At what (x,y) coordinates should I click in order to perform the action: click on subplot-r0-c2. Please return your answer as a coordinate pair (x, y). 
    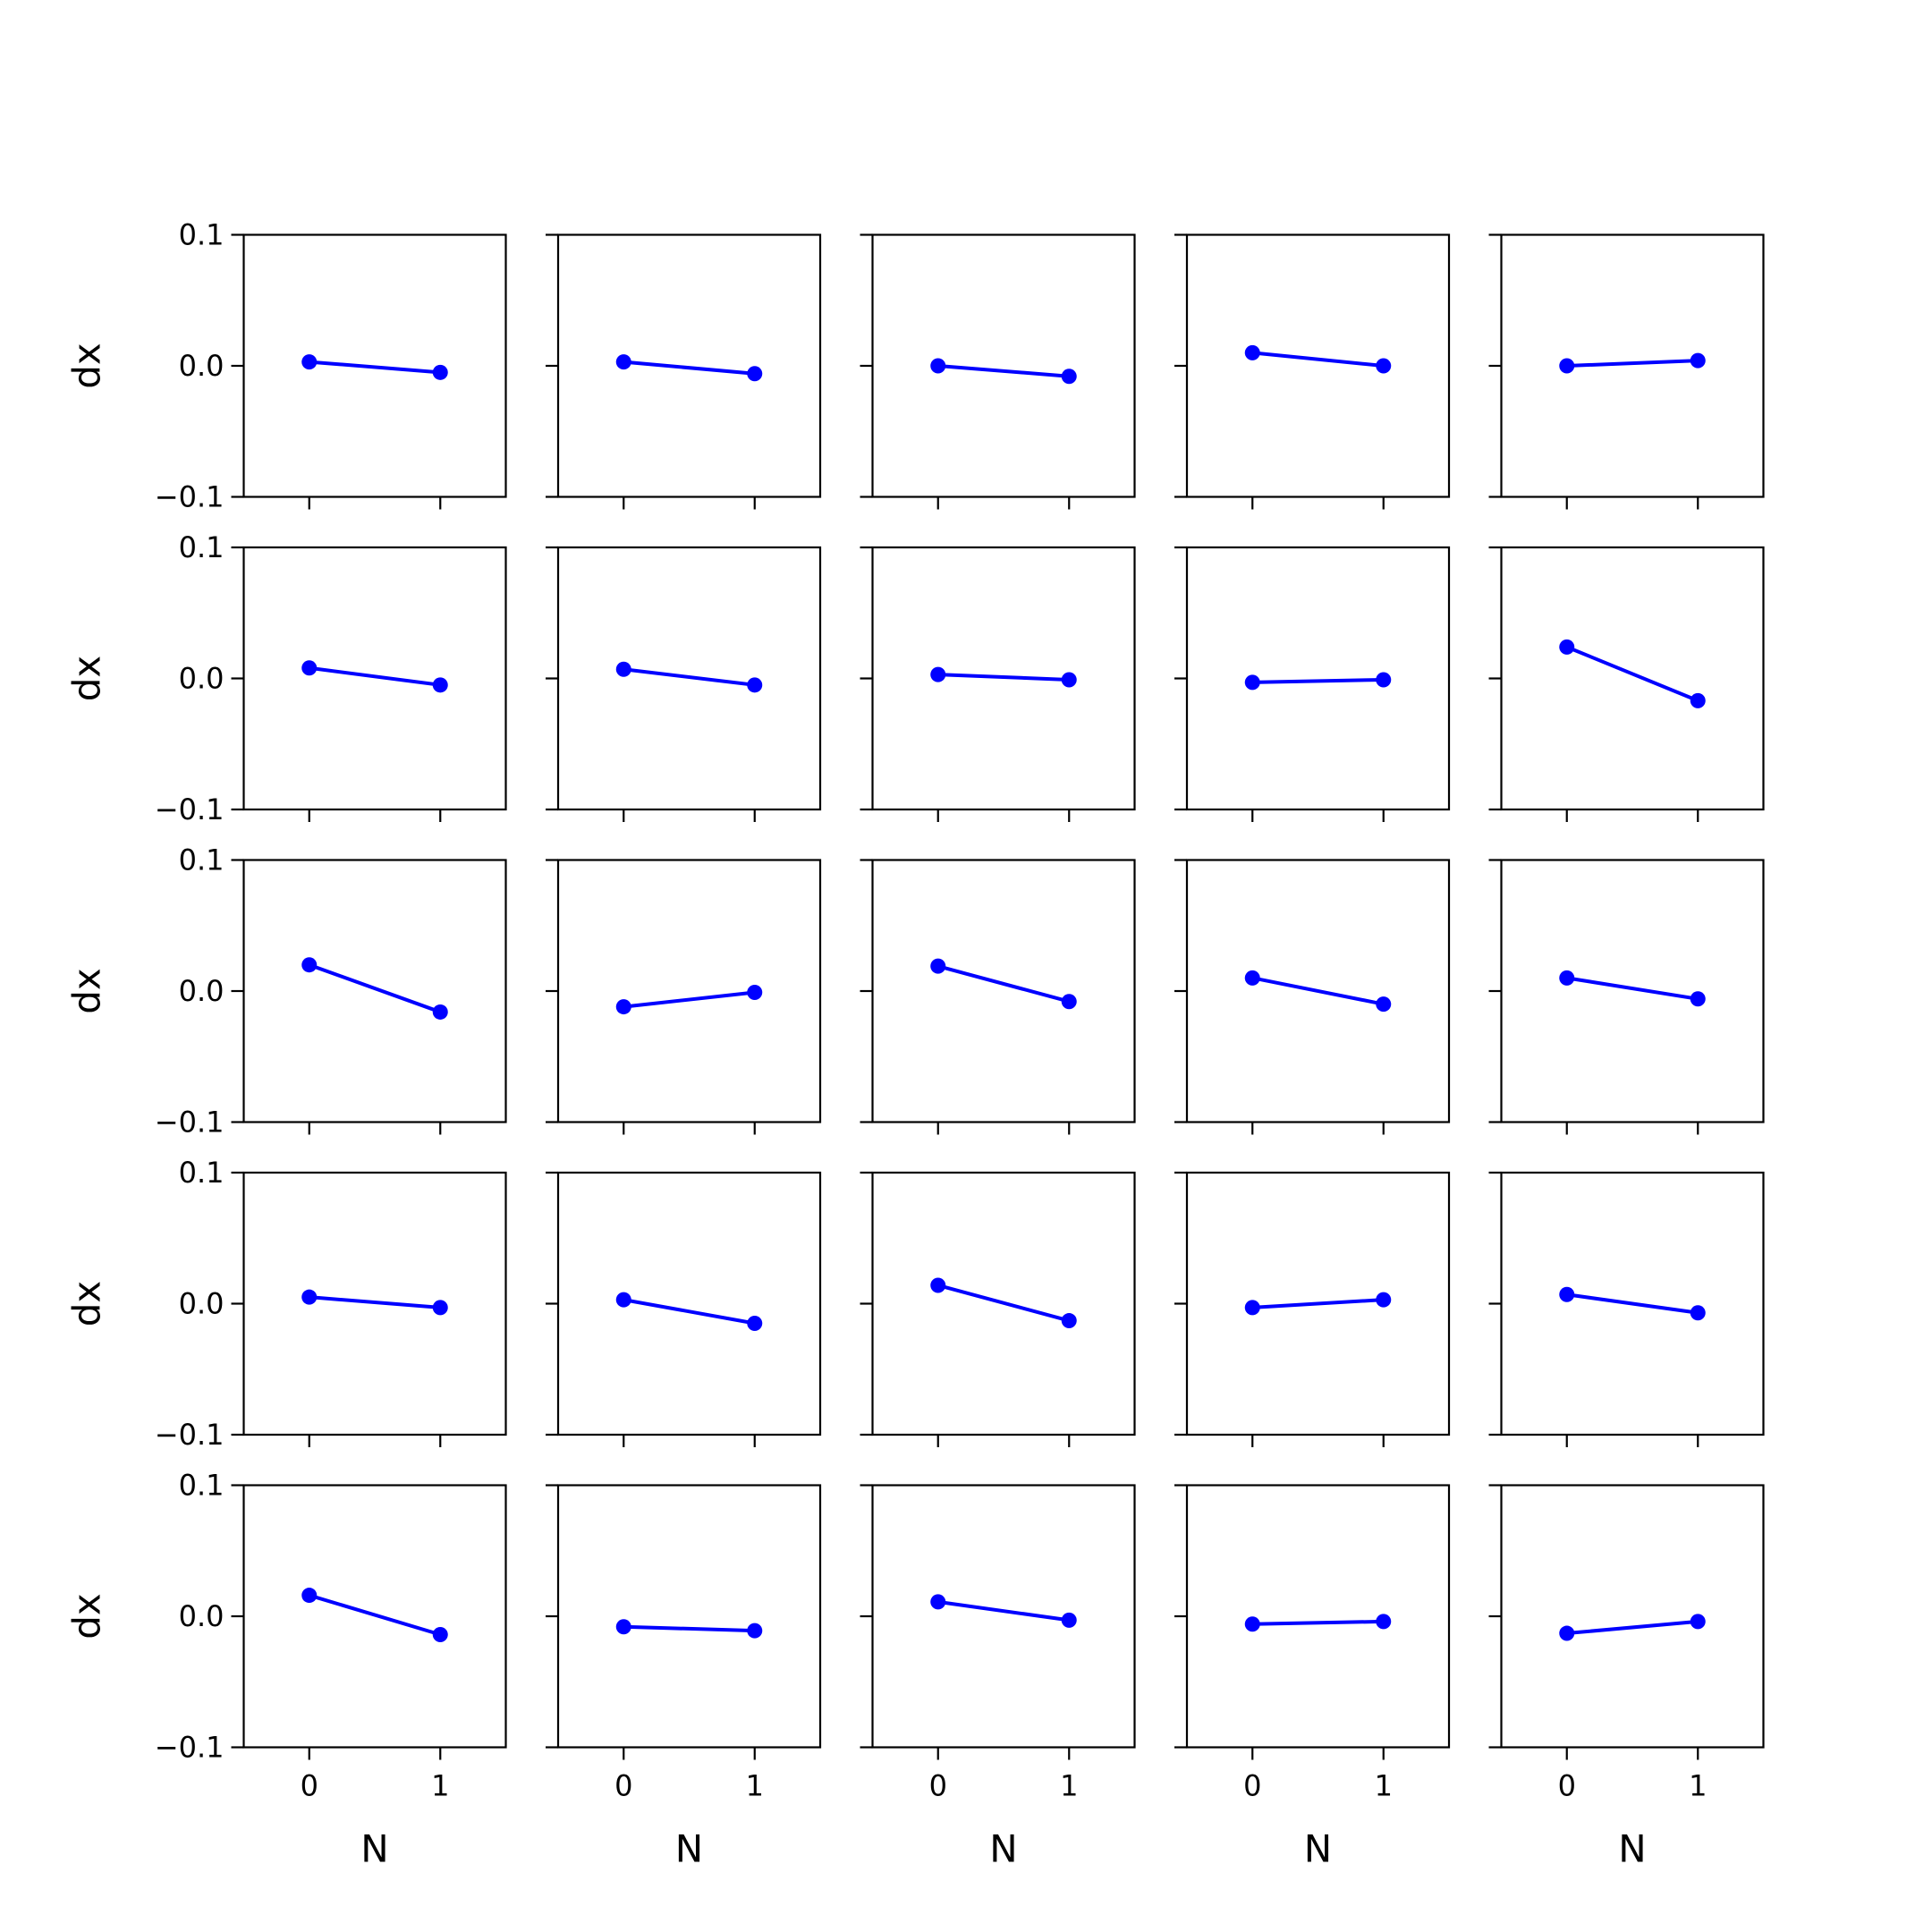
    Looking at the image, I should click on (998, 371).